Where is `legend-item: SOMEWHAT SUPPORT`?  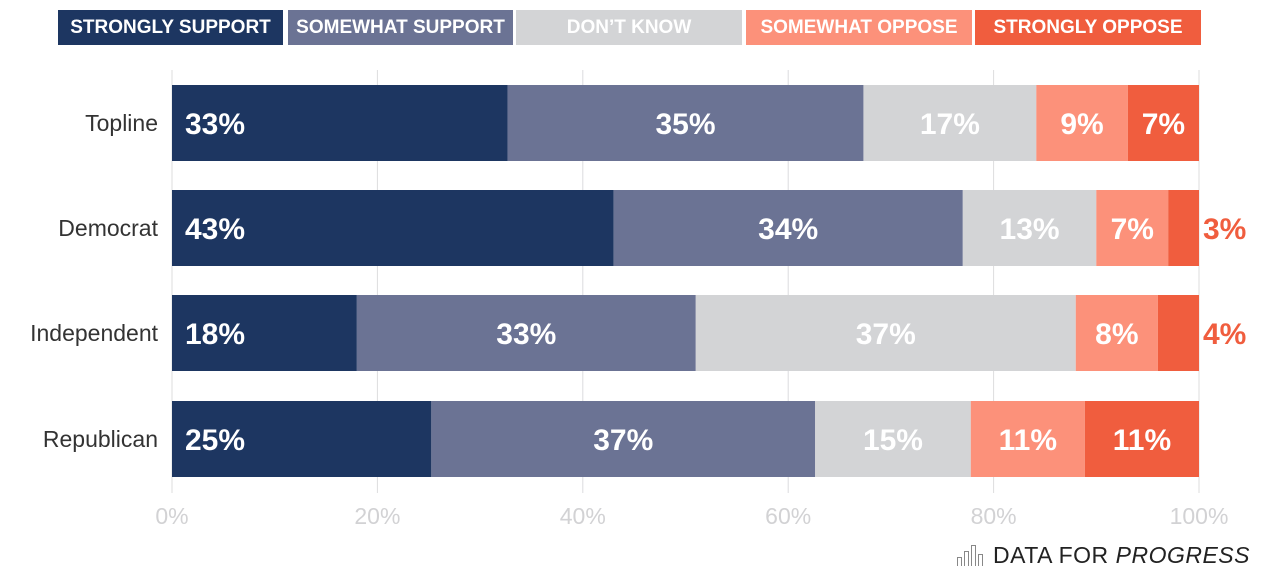
legend-item: SOMEWHAT SUPPORT is located at coordinates (400, 27).